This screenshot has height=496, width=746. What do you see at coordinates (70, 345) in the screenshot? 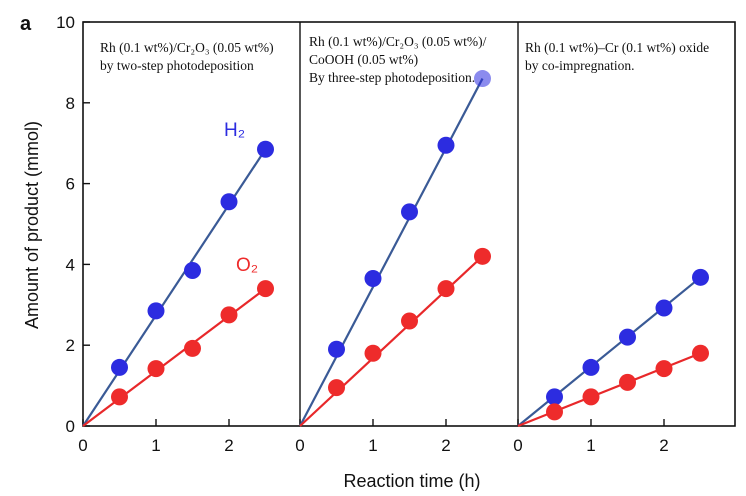
I see `y-tick-label: 2` at bounding box center [70, 345].